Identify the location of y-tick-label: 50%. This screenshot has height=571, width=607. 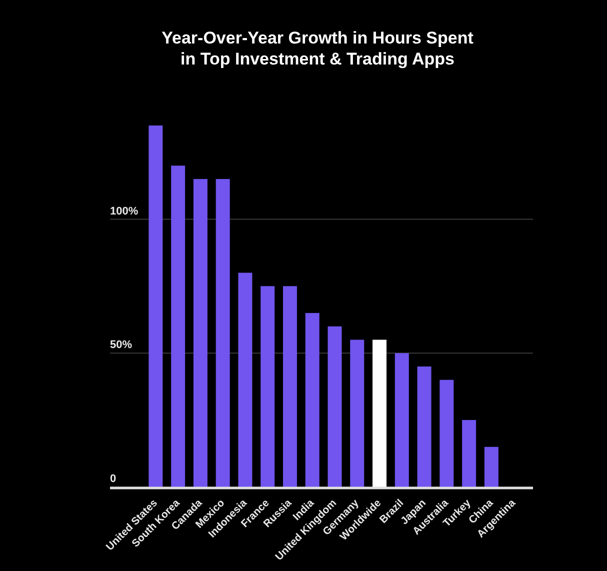
(121, 345).